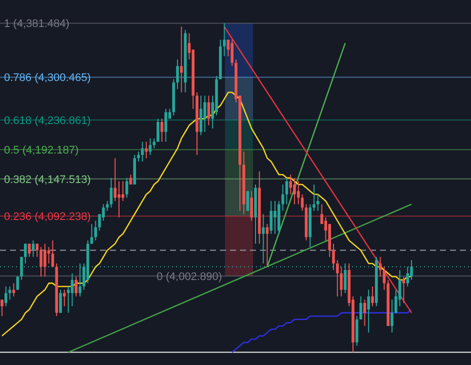 Image resolution: width=471 pixels, height=365 pixels. I want to click on annotation: 0 (4,002.890), so click(189, 276).